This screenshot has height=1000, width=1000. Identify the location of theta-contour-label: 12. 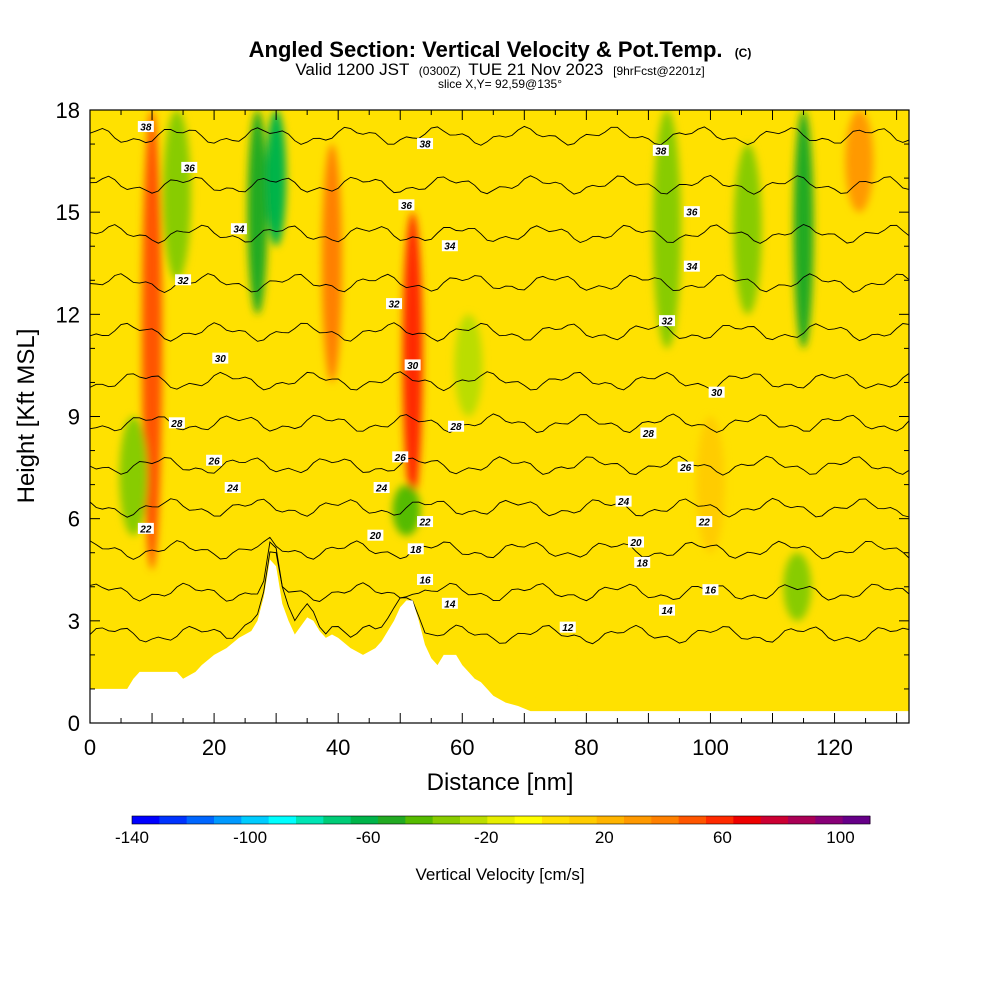
(567, 627).